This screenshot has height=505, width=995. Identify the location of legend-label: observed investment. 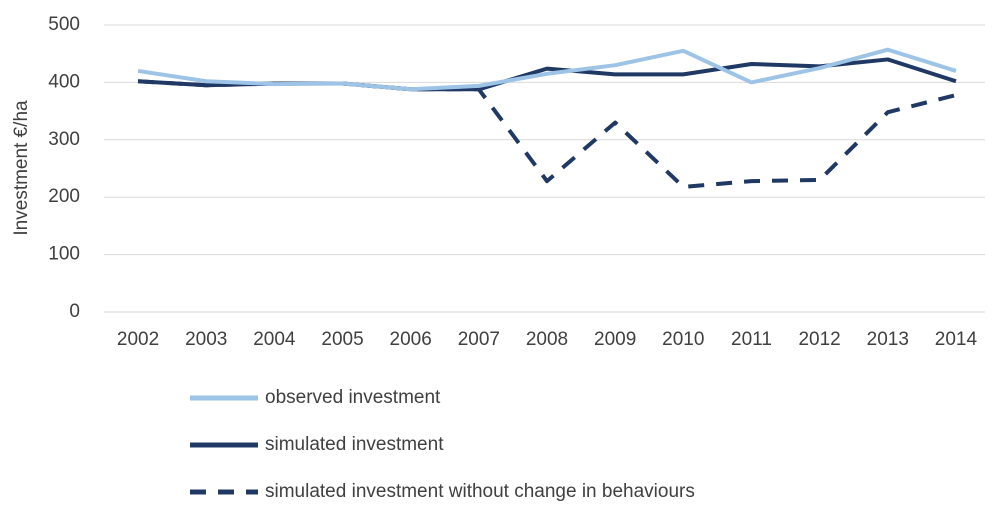
(353, 397).